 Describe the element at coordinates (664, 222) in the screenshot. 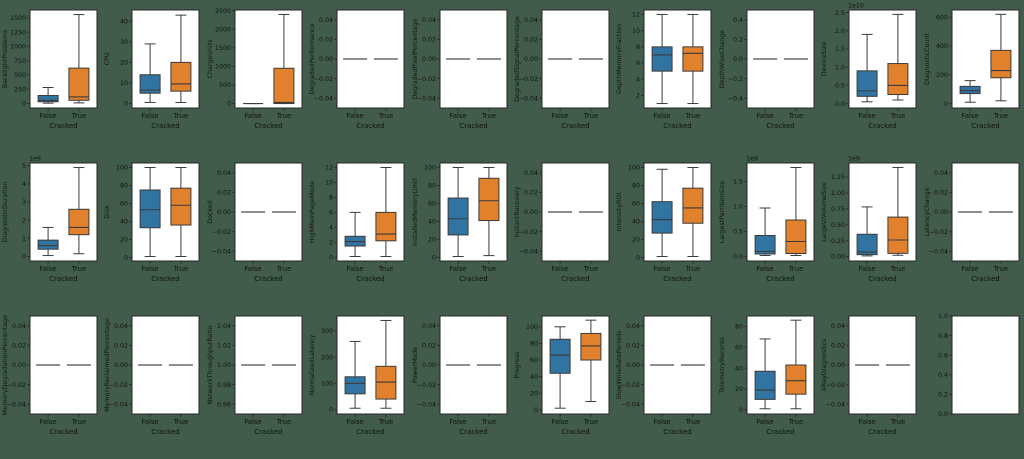

I see `subplot-svg: 0 20 40 60 80 100 IntensityROI False True Cracked` at that location.